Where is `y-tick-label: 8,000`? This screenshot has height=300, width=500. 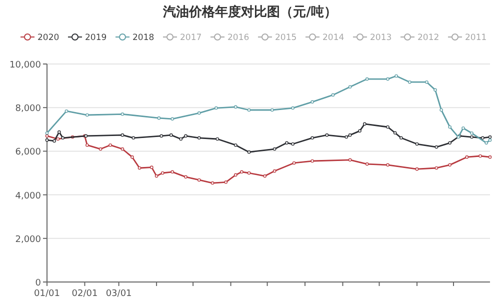 y-tick-label: 8,000 is located at coordinates (28, 109).